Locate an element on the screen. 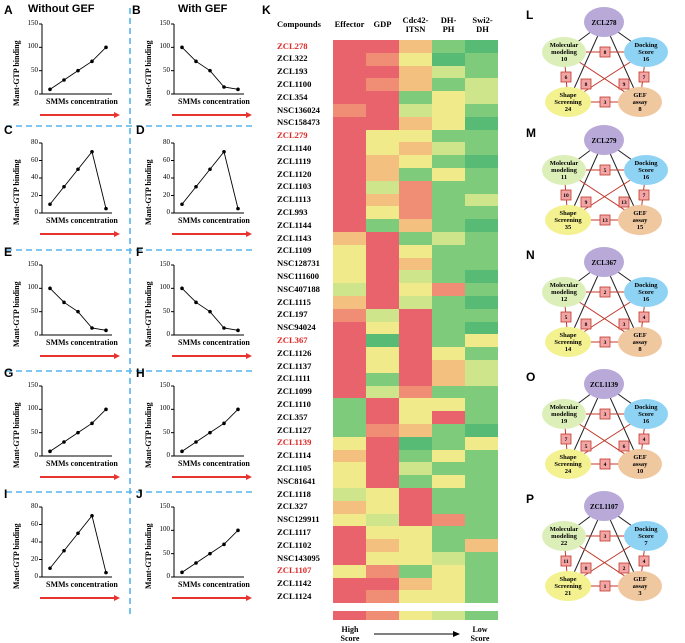 Image resolution: width=685 pixels, height=643 pixels. weight-diag-1-value: 8 is located at coordinates (586, 569).